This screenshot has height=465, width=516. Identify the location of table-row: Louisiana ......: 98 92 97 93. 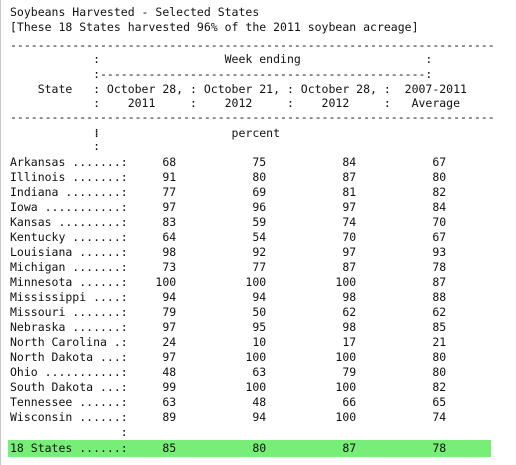
(228, 252).